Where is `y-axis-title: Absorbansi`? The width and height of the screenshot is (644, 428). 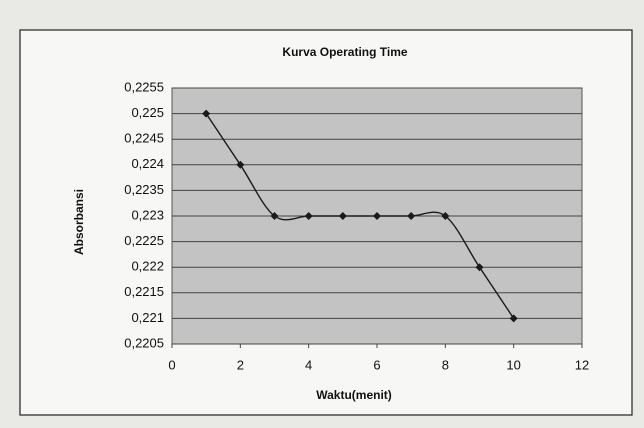
y-axis-title: Absorbansi is located at coordinates (79, 222).